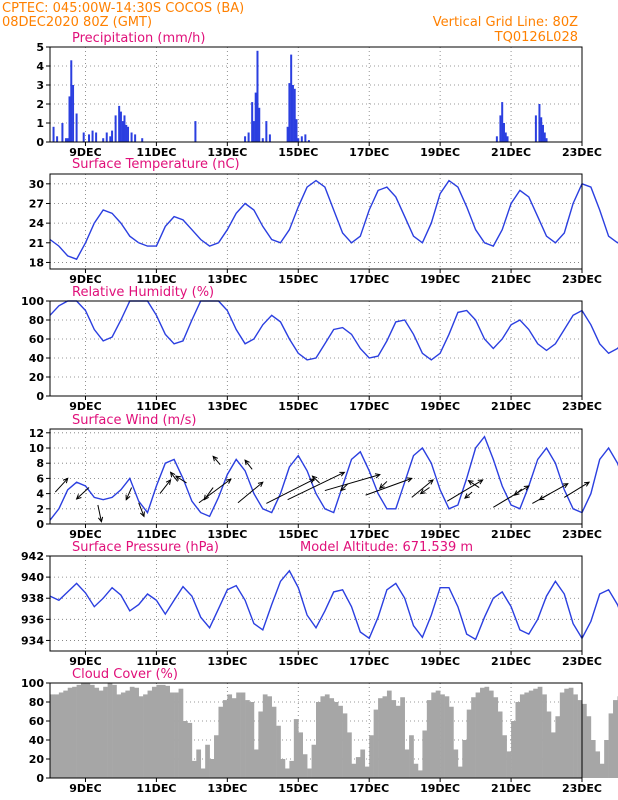  What do you see at coordinates (32, 598) in the screenshot?
I see `y-tick-label: 938` at bounding box center [32, 598].